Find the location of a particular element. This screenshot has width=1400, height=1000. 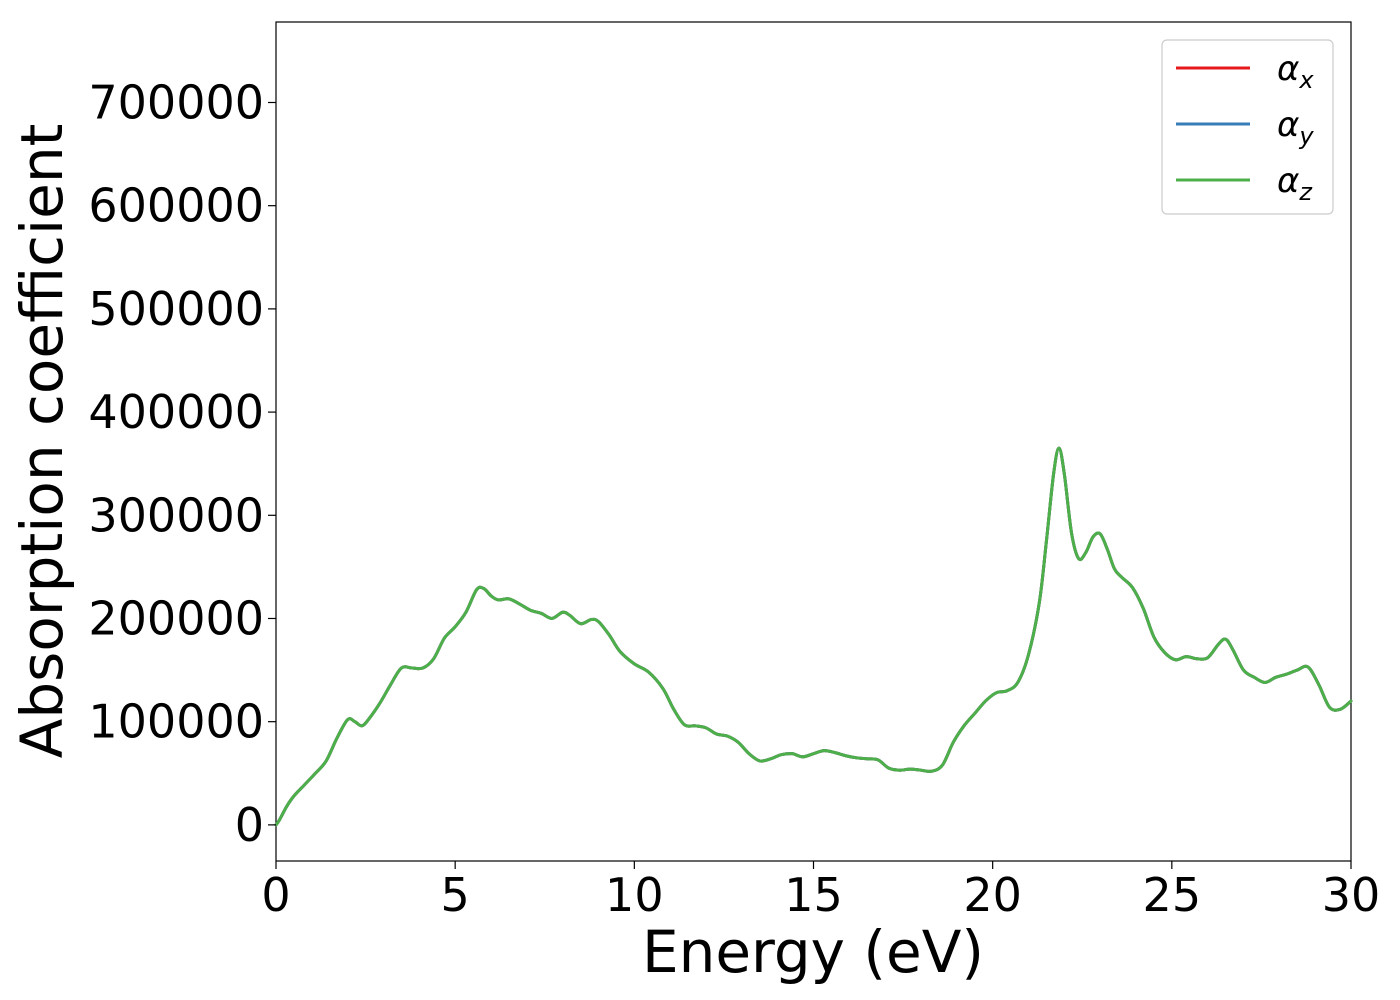

x-tick-label: 20 is located at coordinates (992, 895).